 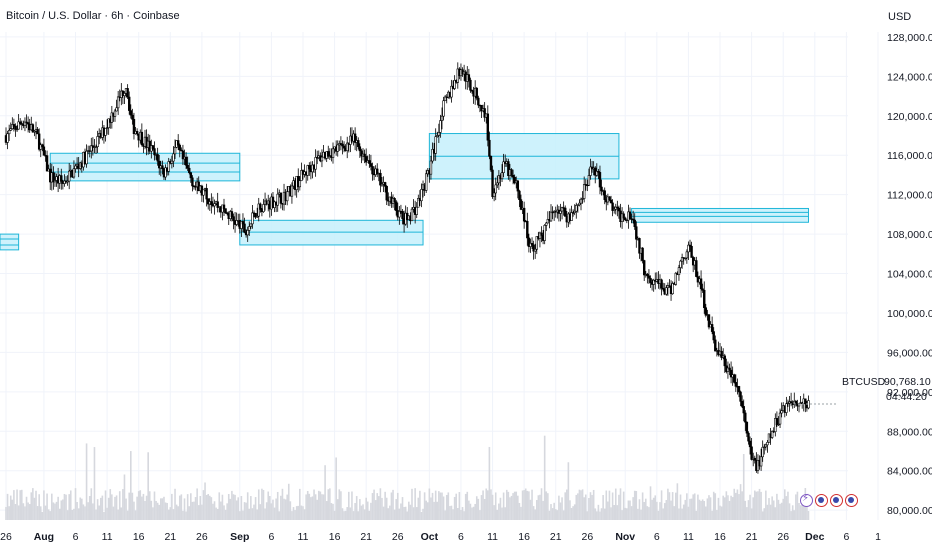 I want to click on x-tick-label: 1, so click(x=878, y=537).